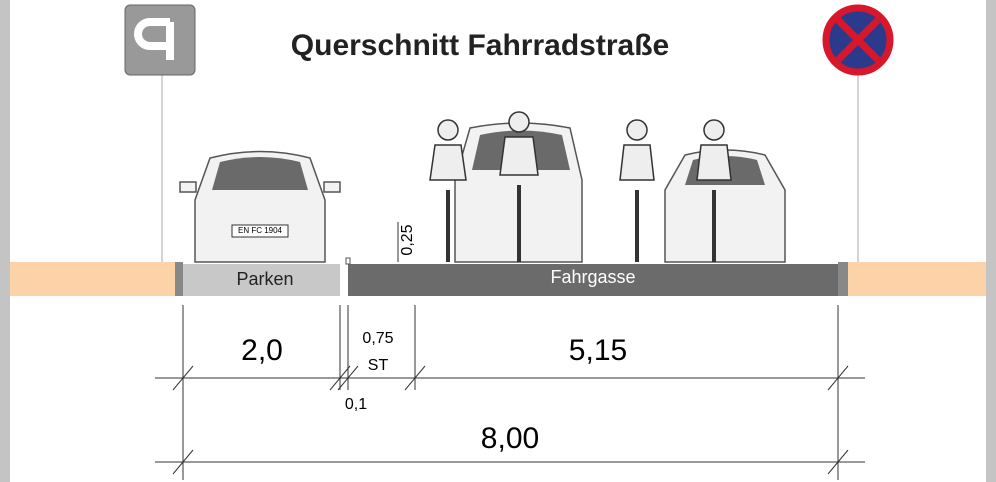 This screenshot has width=996, height=482. I want to click on dim-gap: 0,1, so click(356, 404).